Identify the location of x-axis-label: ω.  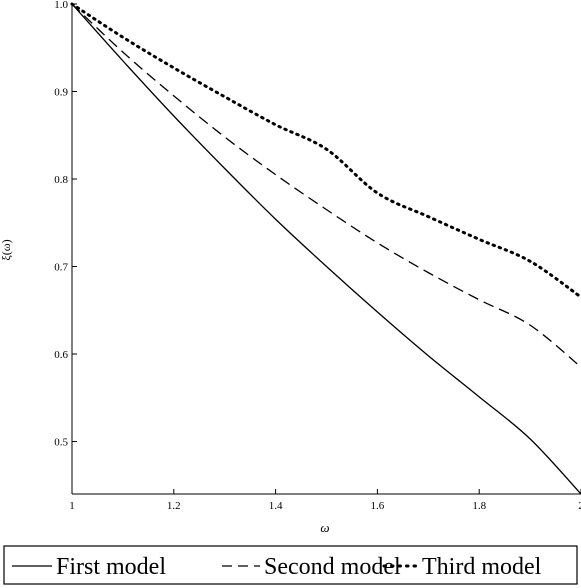
(324, 527).